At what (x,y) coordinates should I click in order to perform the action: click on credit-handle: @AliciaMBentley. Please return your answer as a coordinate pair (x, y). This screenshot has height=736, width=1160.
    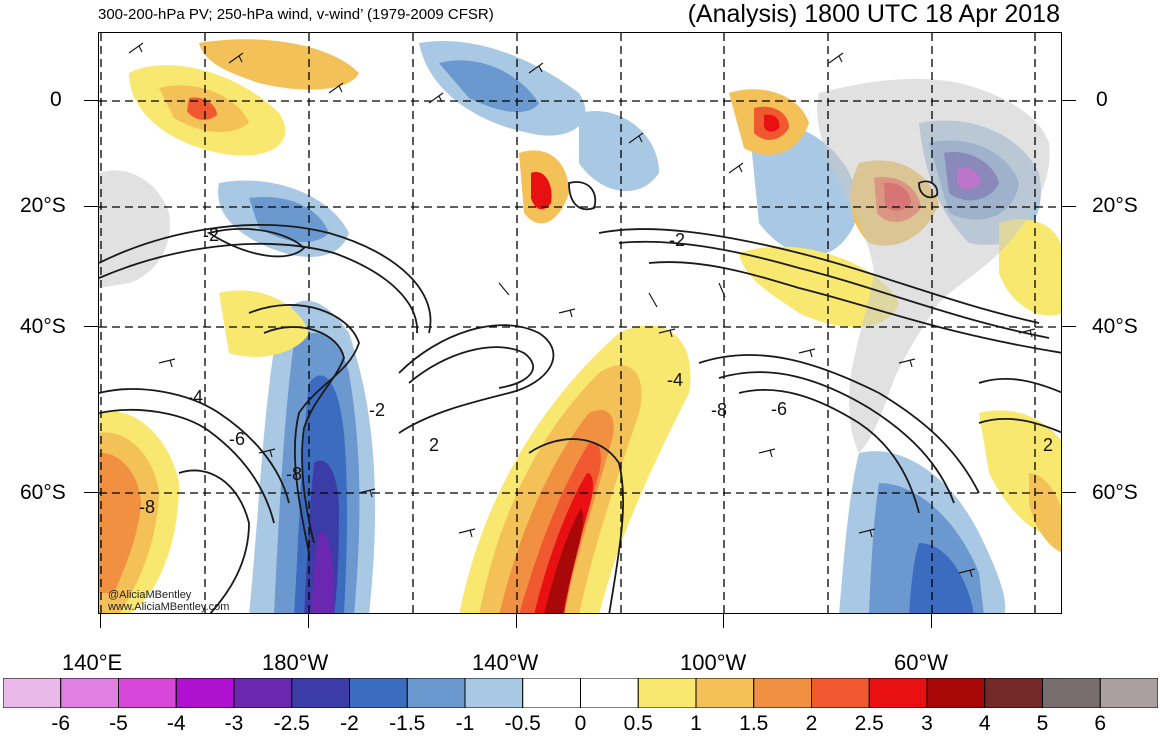
    Looking at the image, I should click on (150, 595).